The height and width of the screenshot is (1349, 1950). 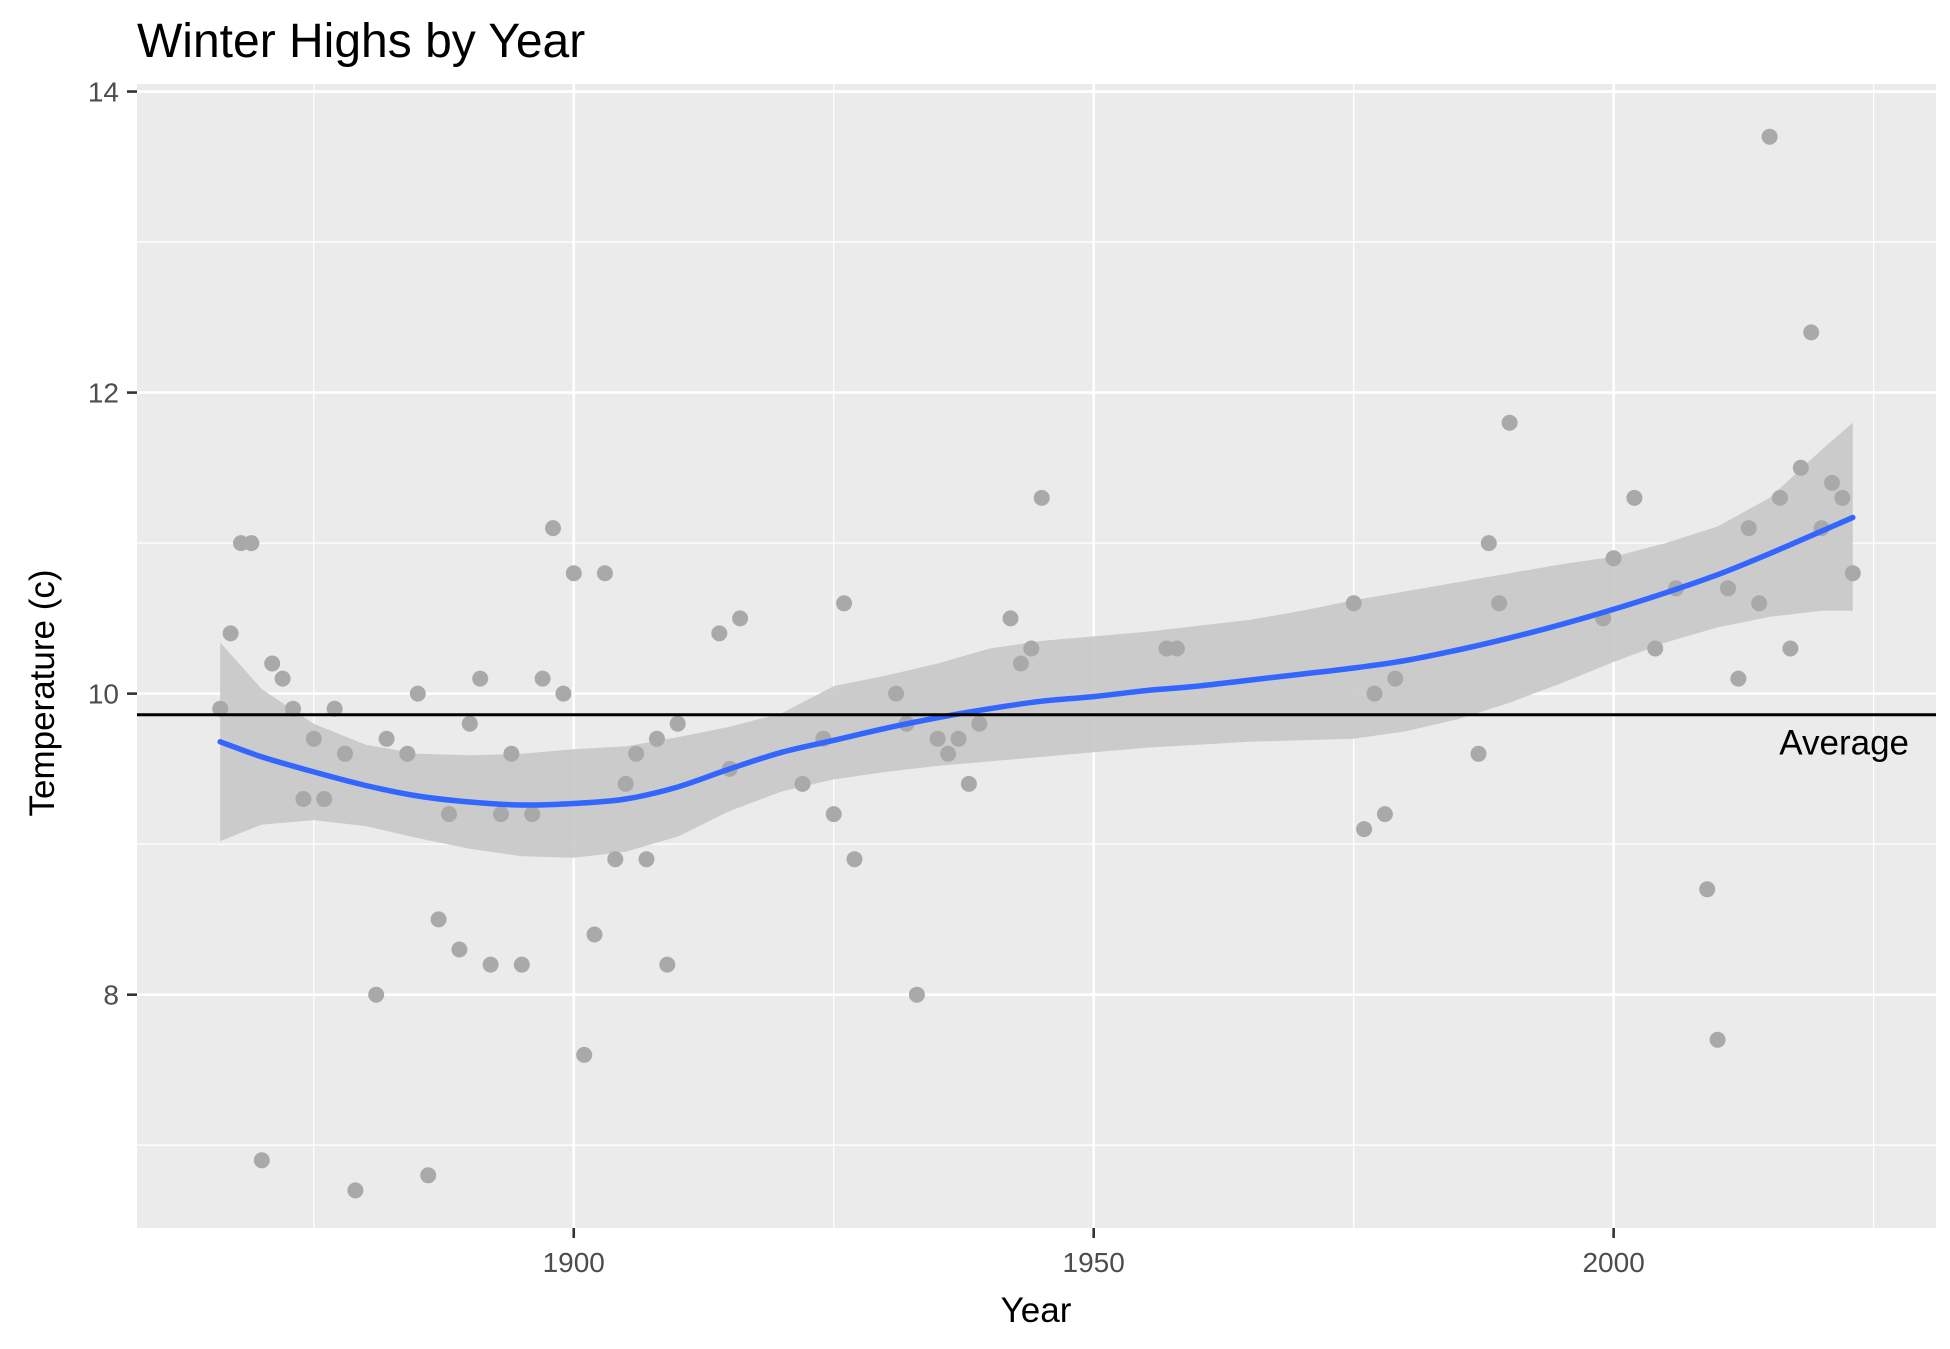 I want to click on y-tick-label: 8, so click(x=111, y=995).